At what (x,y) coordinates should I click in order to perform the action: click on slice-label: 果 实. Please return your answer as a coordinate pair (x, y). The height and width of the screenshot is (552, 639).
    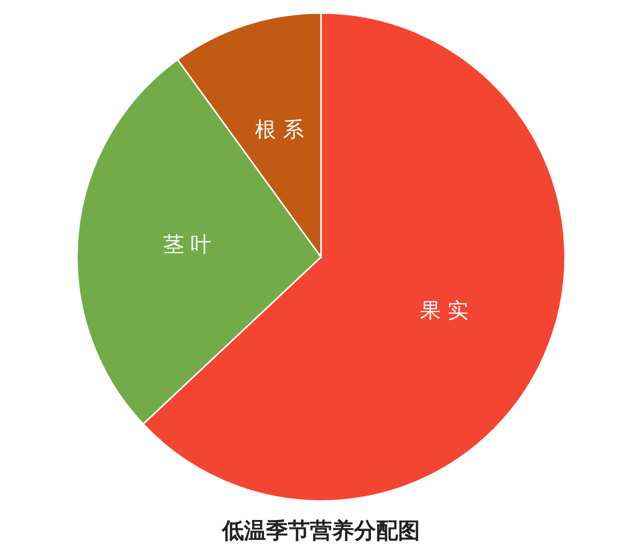
    Looking at the image, I should click on (444, 310).